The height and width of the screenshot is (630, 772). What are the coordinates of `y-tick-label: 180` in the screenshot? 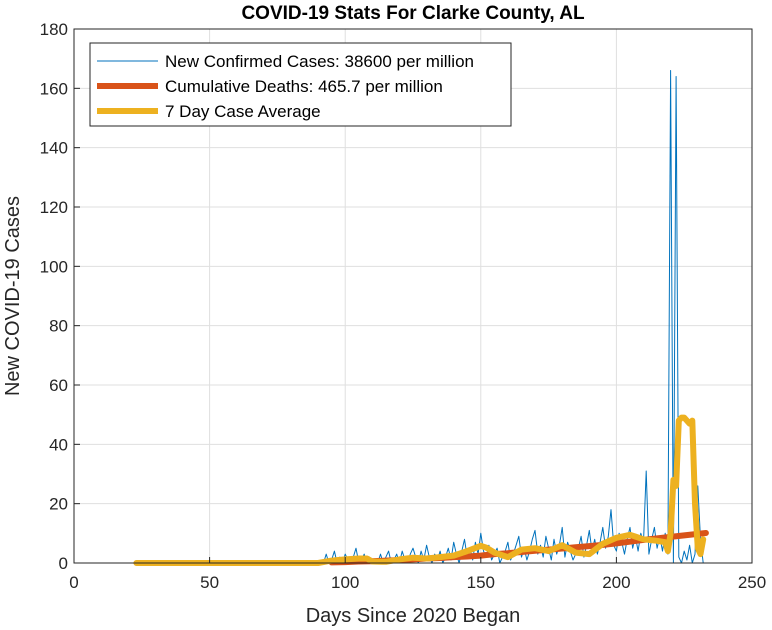 It's located at (54, 29).